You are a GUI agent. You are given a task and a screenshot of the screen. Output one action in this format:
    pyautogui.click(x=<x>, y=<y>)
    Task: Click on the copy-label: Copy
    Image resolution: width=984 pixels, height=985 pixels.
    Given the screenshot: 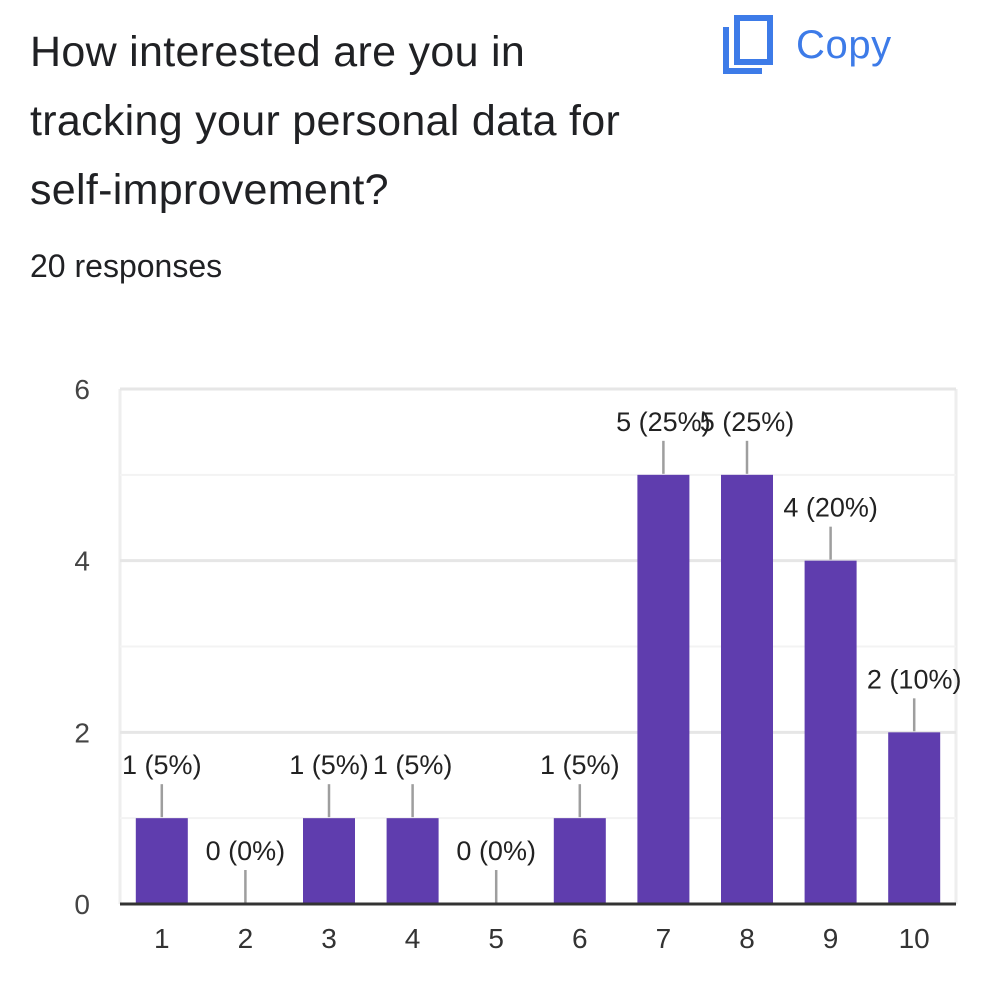 What is the action you would take?
    pyautogui.click(x=844, y=44)
    